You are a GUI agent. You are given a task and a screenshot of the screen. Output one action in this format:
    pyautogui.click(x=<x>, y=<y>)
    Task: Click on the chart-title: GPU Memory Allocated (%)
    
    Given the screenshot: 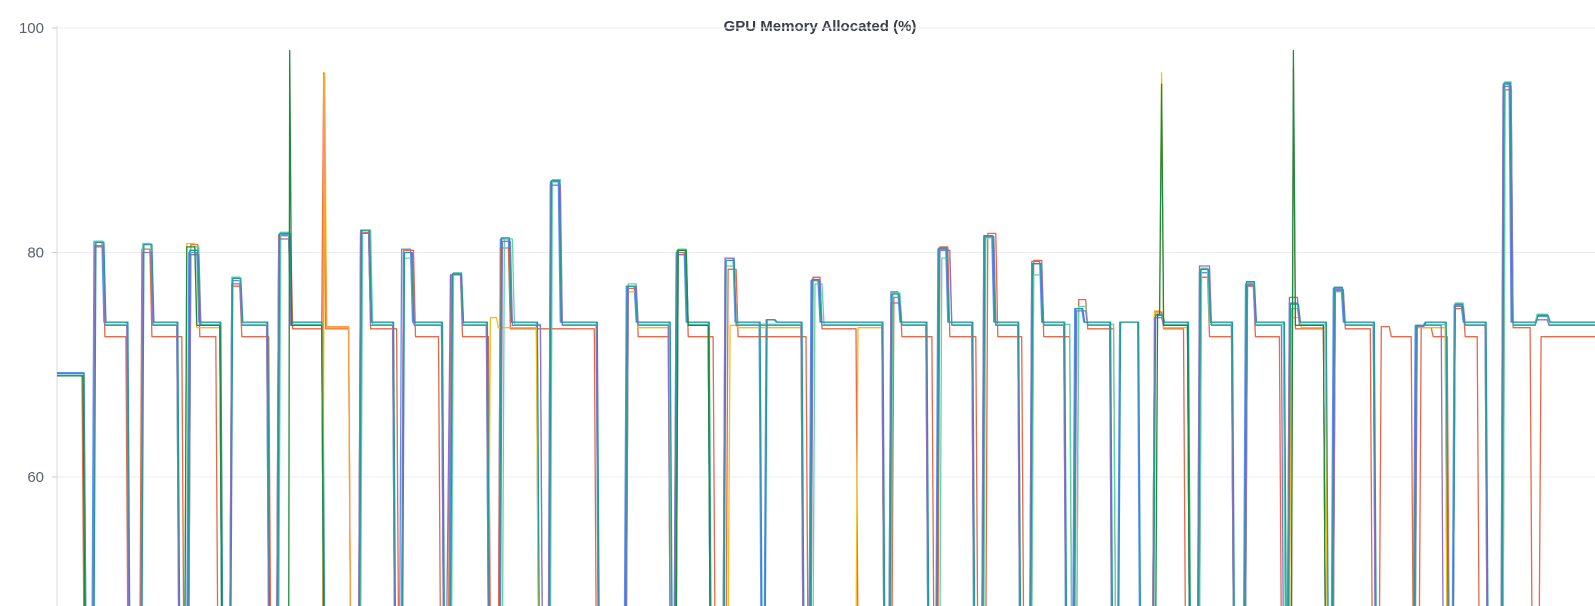 What is the action you would take?
    pyautogui.click(x=820, y=26)
    